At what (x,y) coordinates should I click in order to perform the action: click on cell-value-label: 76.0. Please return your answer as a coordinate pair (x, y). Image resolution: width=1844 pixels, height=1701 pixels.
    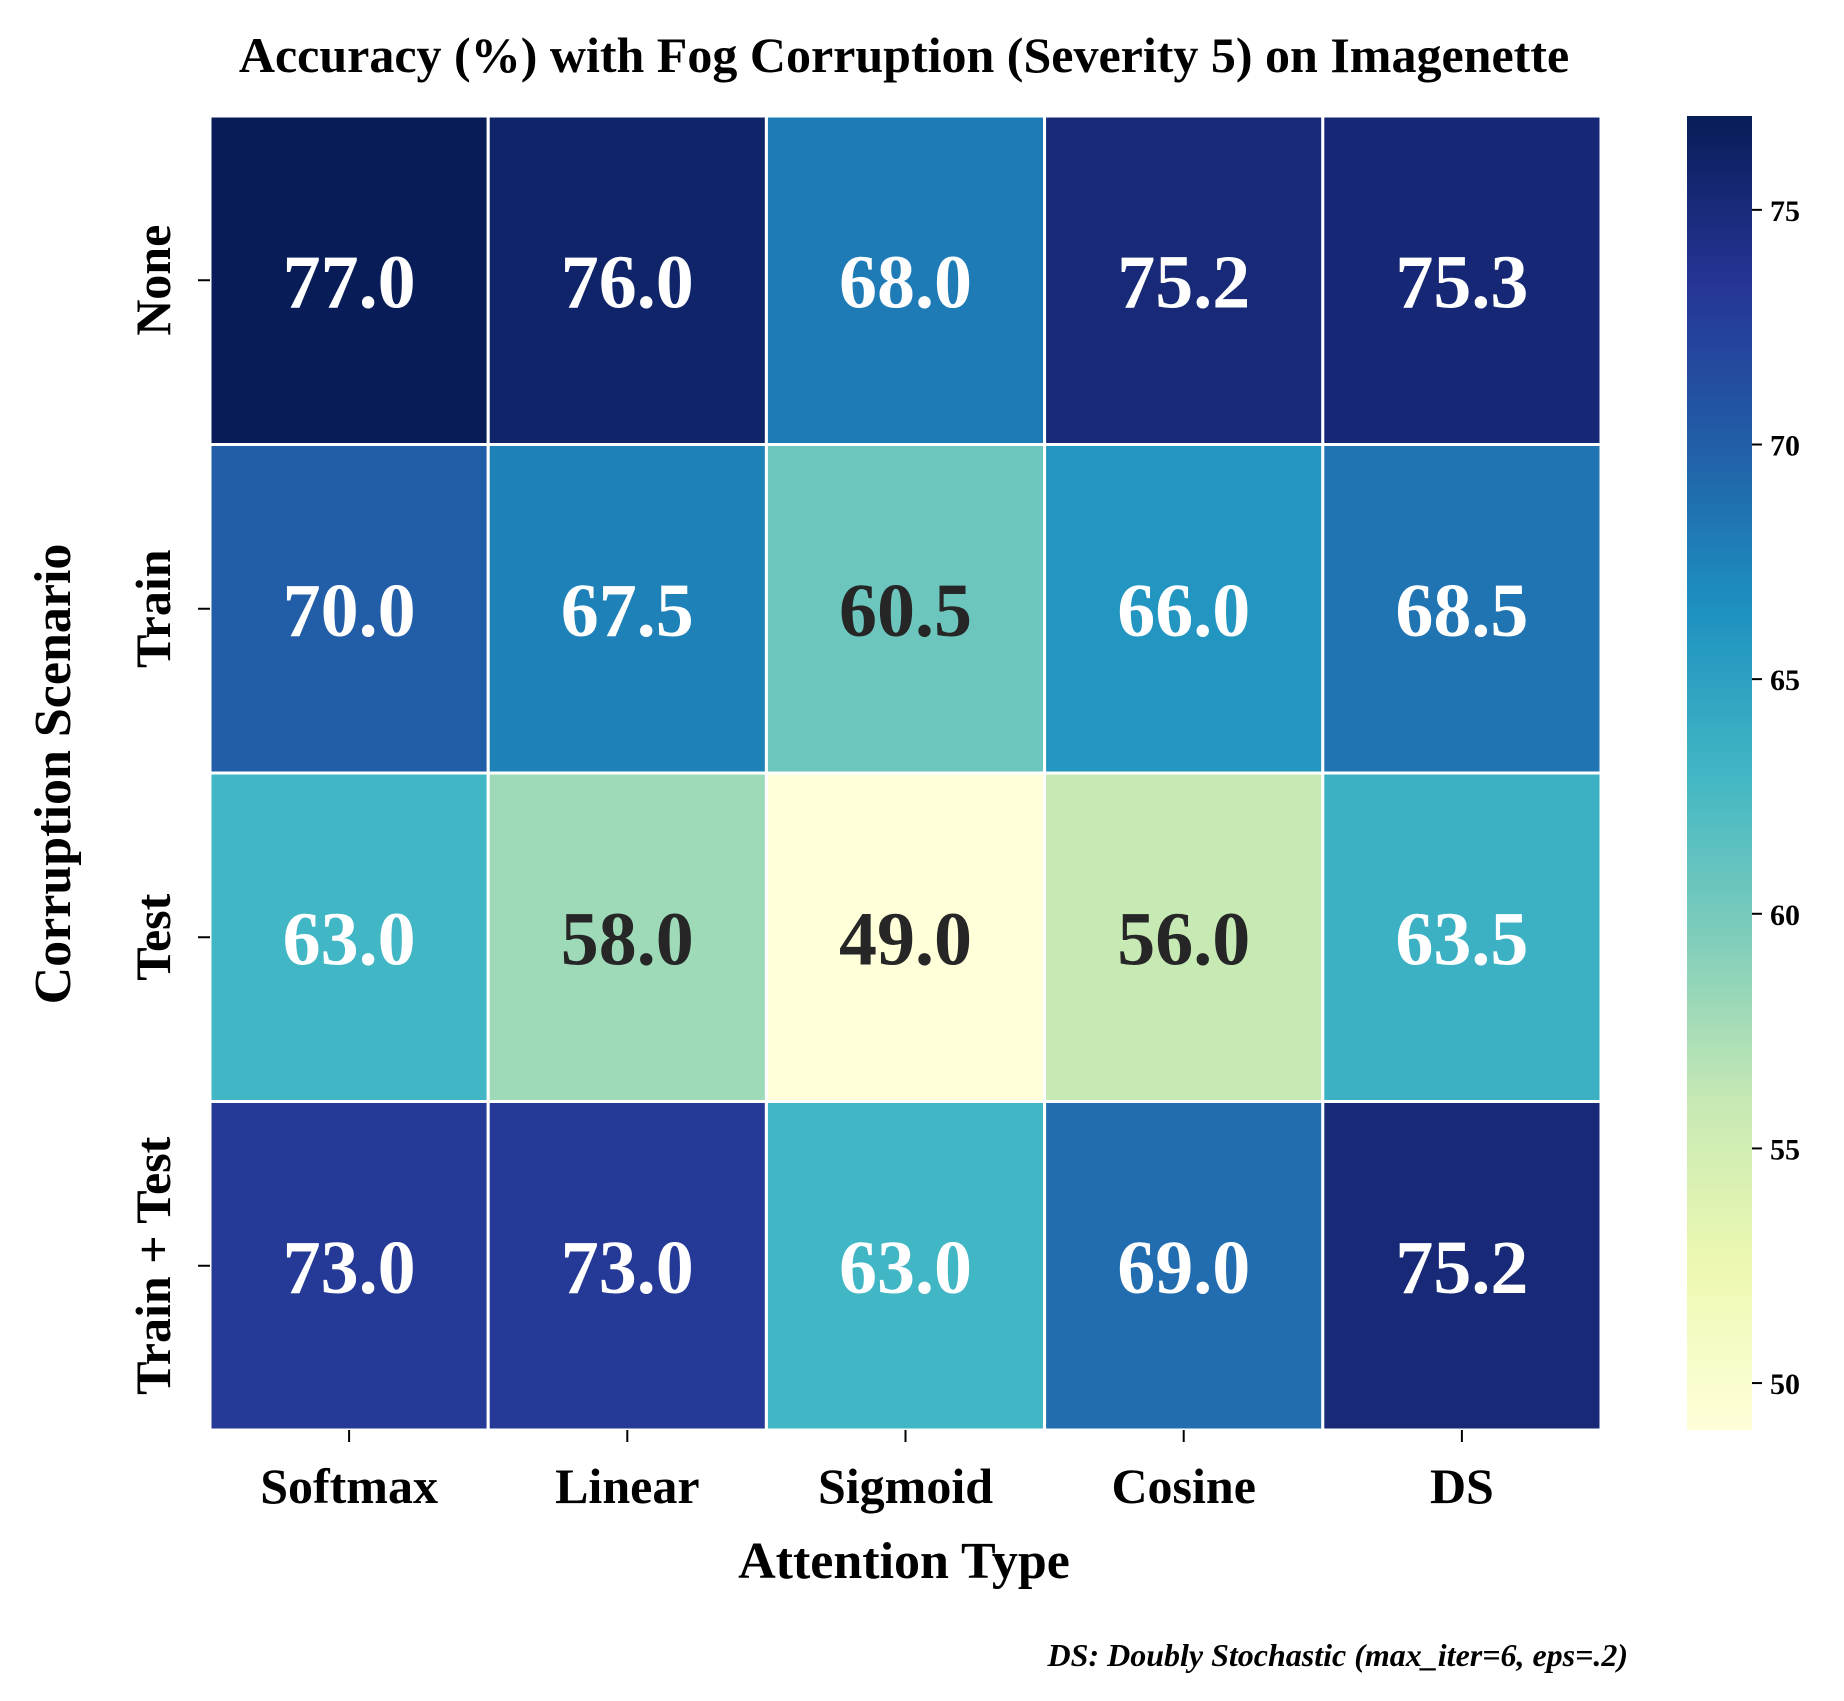
    Looking at the image, I should click on (627, 282).